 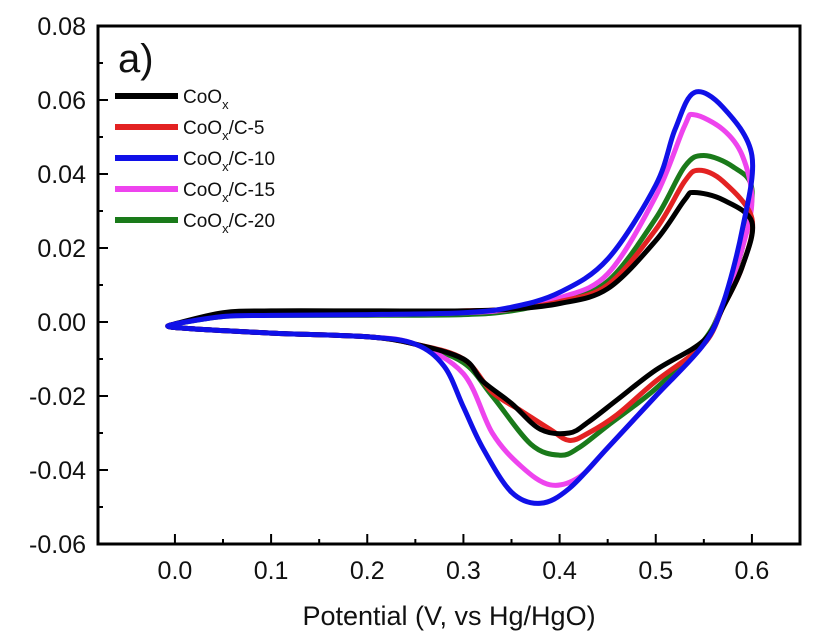 What do you see at coordinates (57, 397) in the screenshot?
I see `y-tick-label: -0.02` at bounding box center [57, 397].